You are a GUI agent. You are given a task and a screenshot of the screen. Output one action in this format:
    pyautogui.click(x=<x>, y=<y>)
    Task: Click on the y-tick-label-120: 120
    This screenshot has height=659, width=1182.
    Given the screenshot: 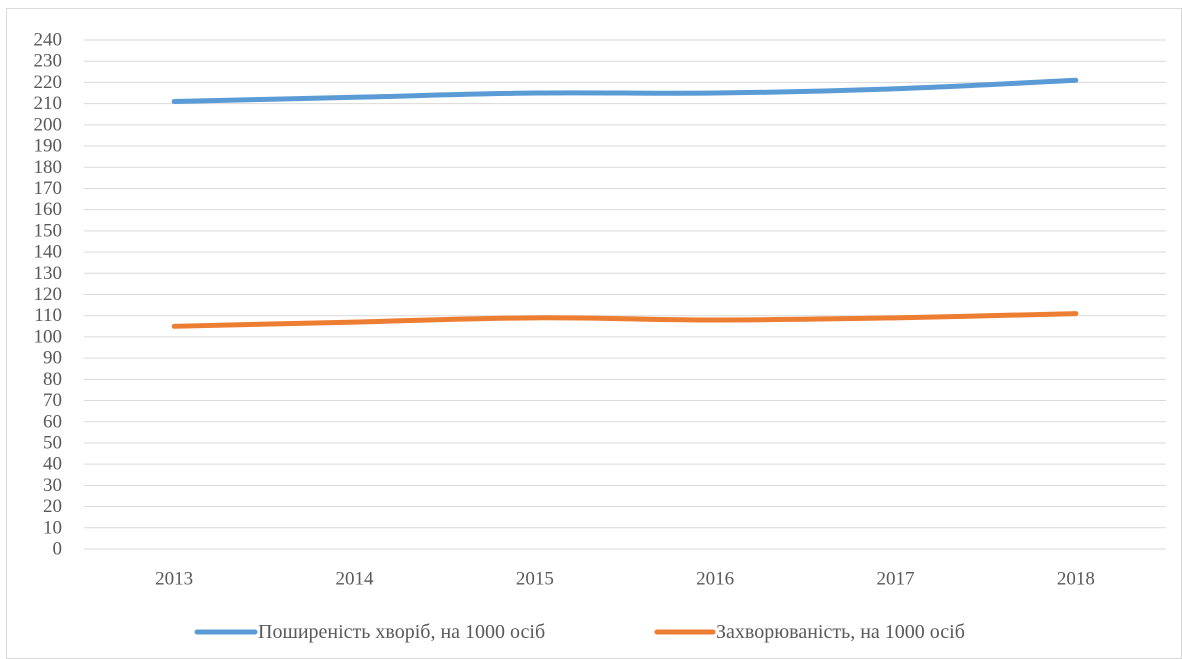 What is the action you would take?
    pyautogui.click(x=48, y=294)
    